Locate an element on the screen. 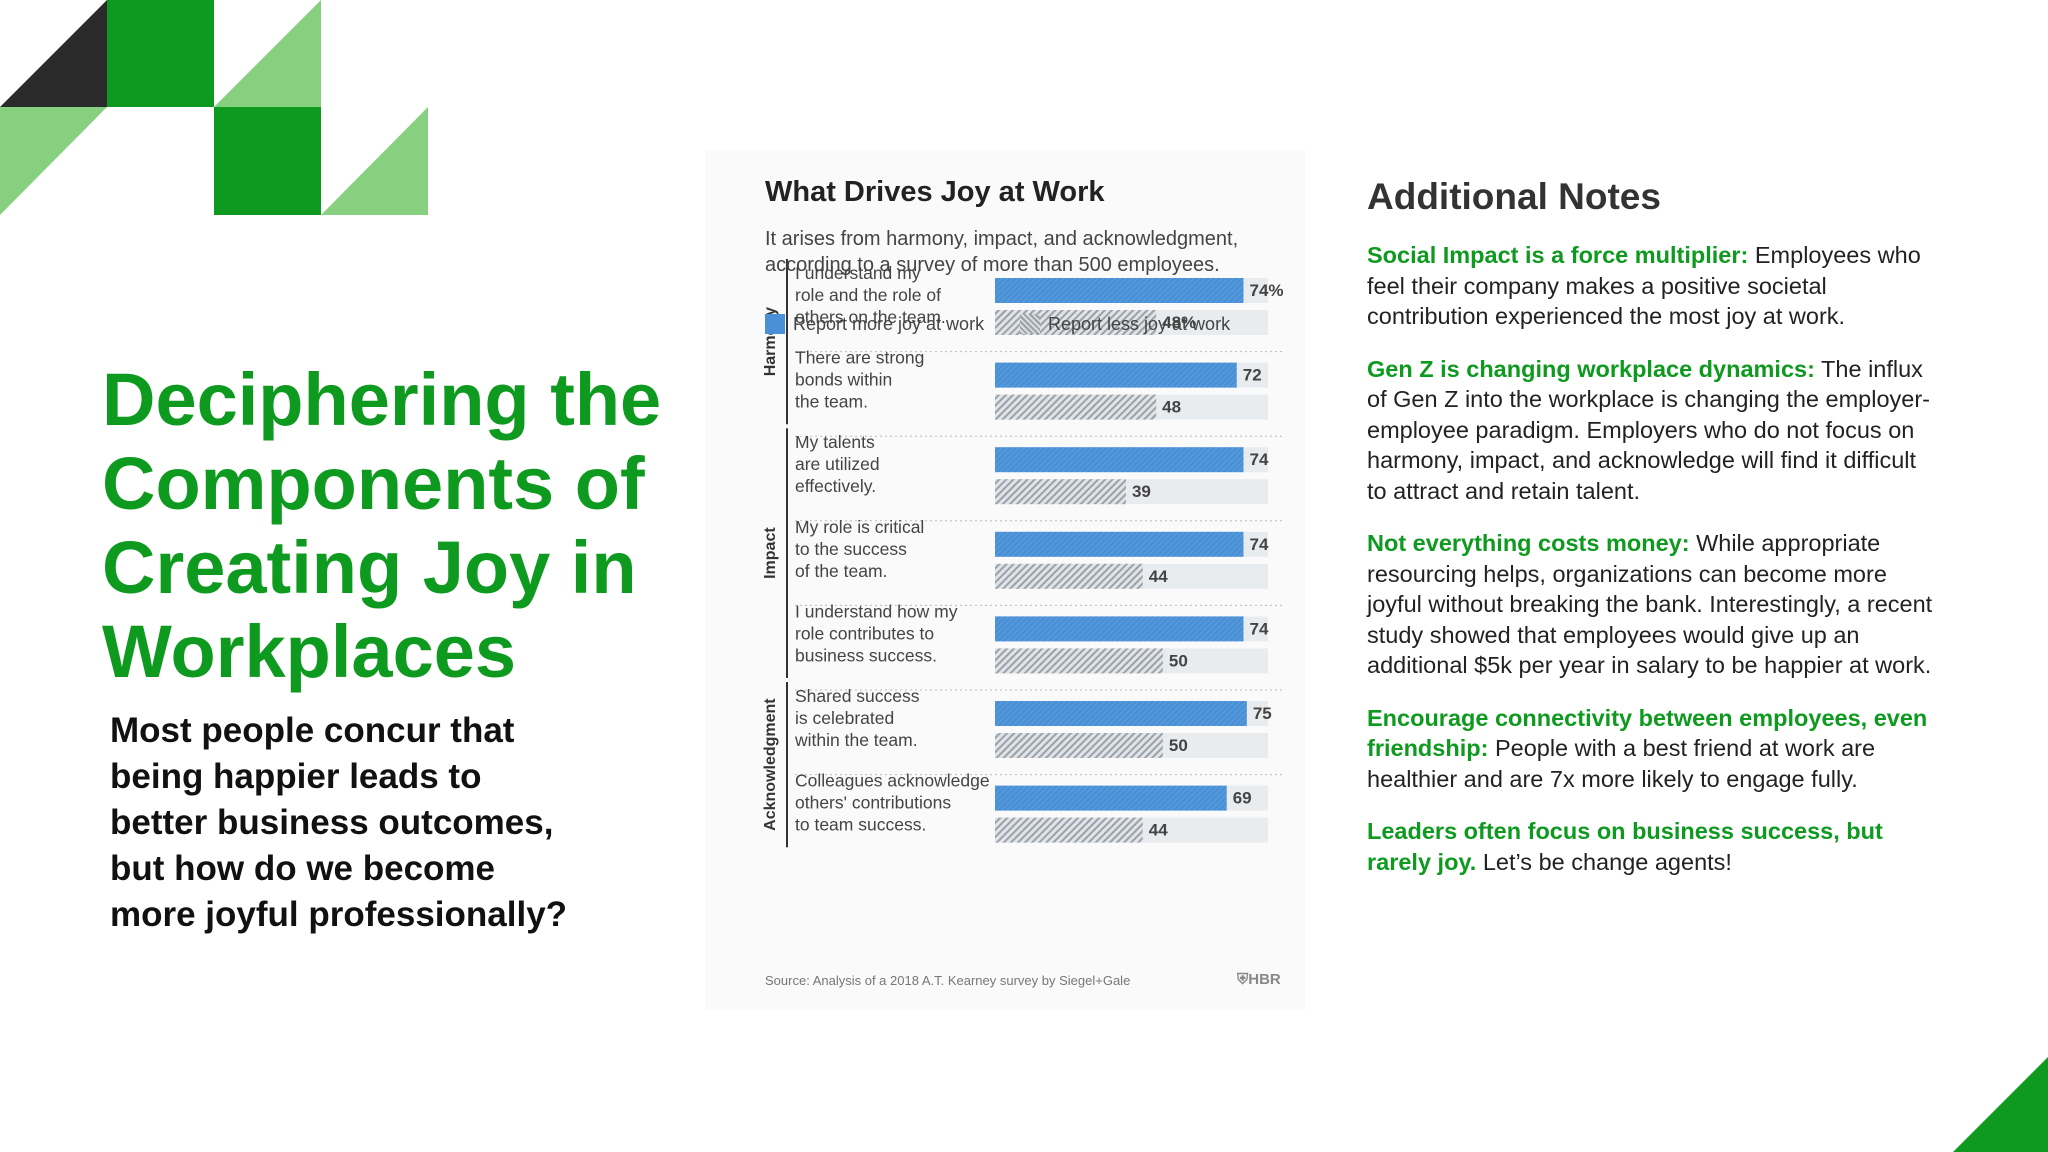  notes-heading: Additional Notes is located at coordinates (1514, 196).